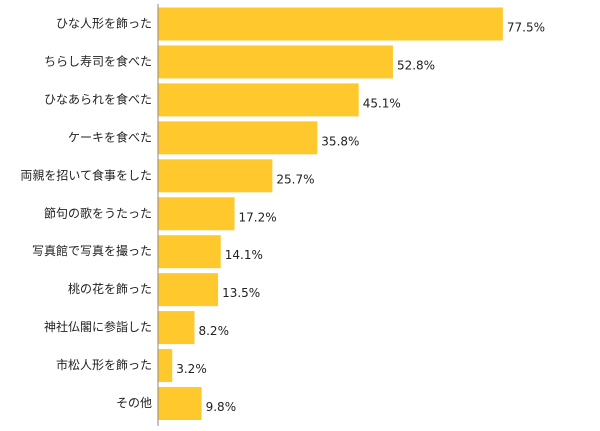  What do you see at coordinates (110, 288) in the screenshot?
I see `category-label-8: 桃の花を飾った` at bounding box center [110, 288].